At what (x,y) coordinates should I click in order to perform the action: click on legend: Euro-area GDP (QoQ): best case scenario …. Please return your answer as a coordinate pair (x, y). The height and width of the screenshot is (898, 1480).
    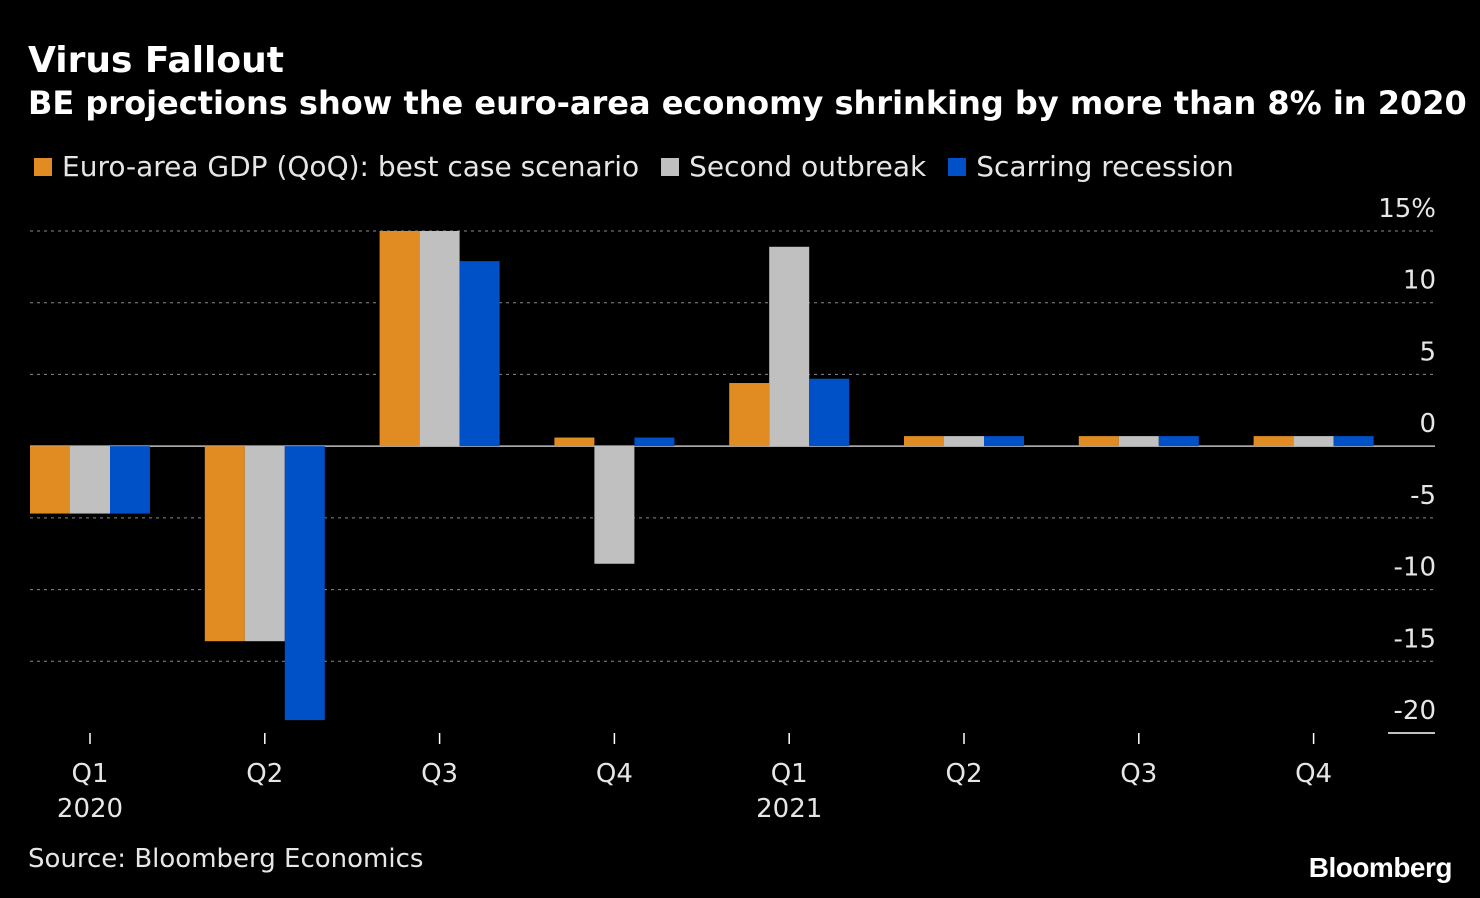
    Looking at the image, I should click on (645, 166).